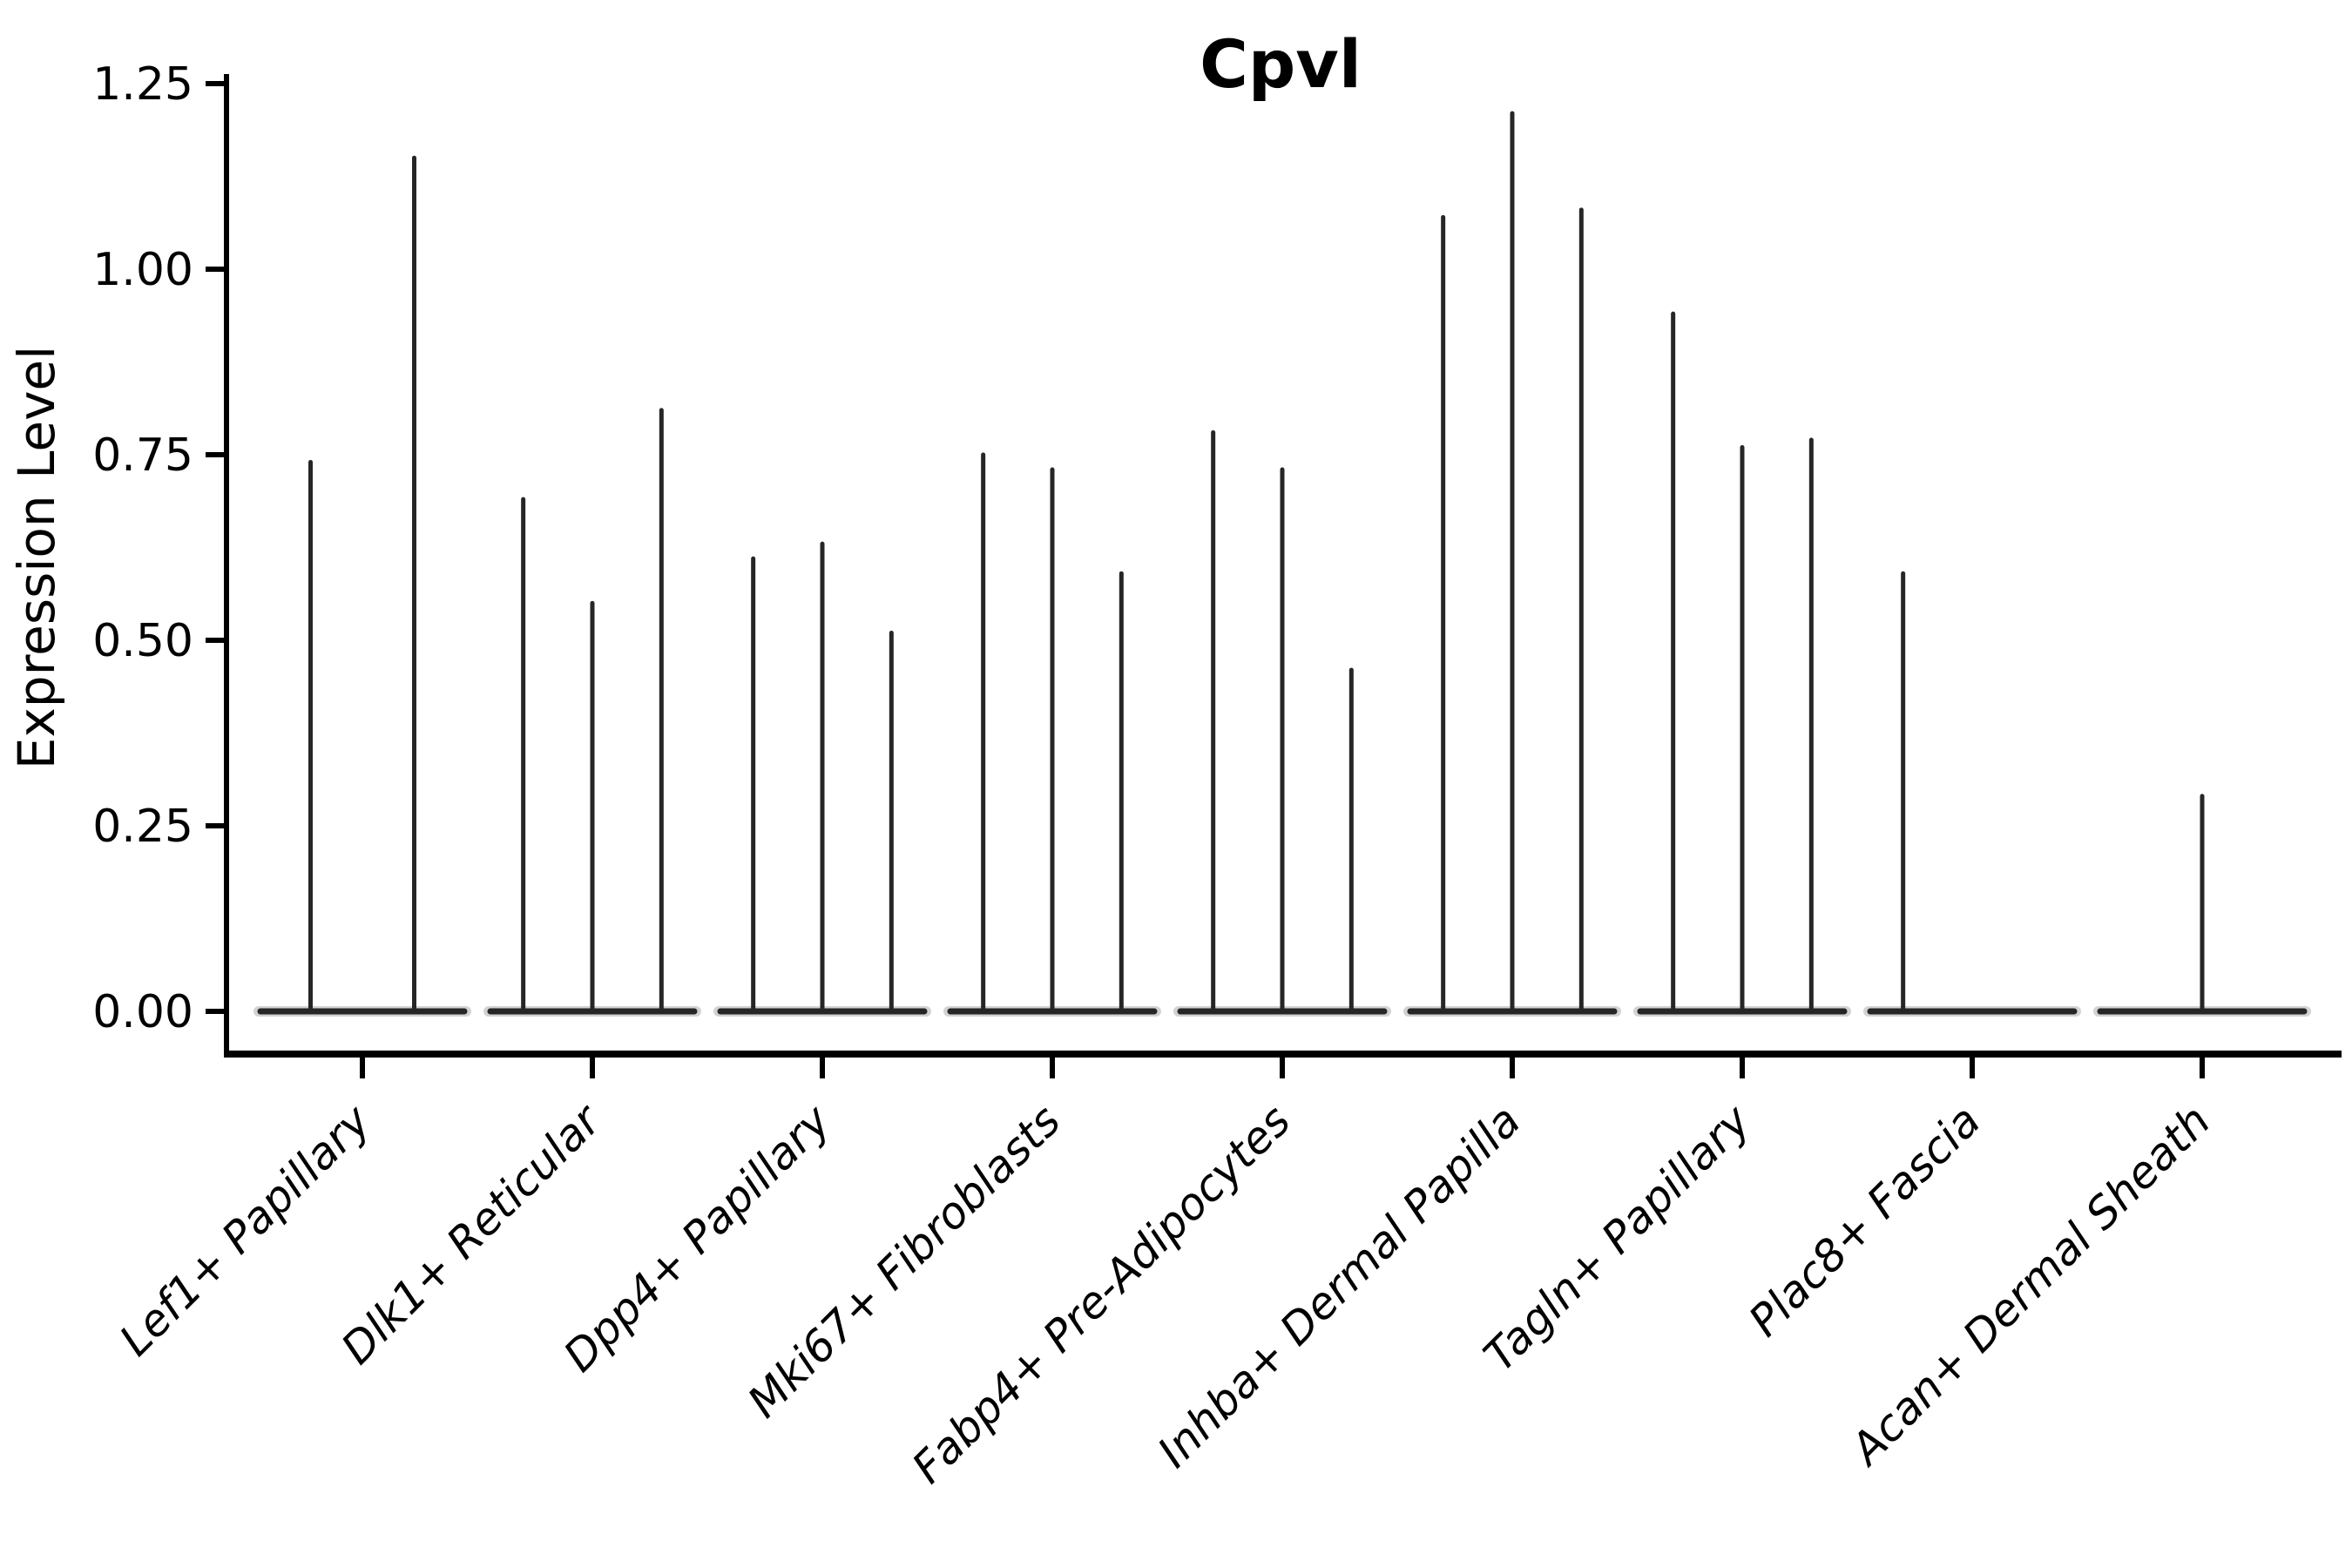  I want to click on y-tick-label: 1.00, so click(142, 270).